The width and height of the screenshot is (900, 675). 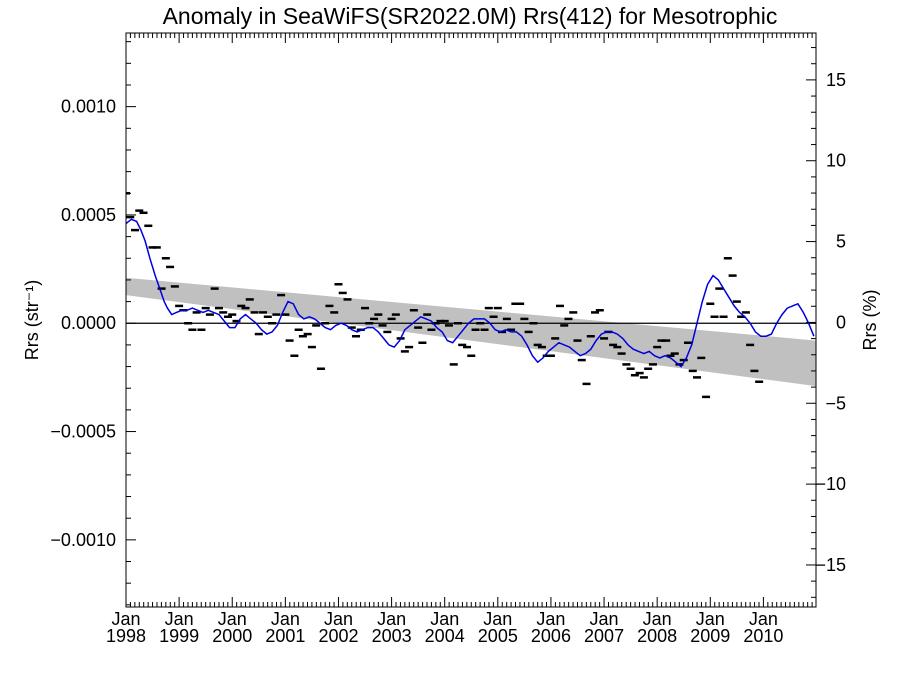 I want to click on x-tick-label-year: 2002, so click(x=338, y=636).